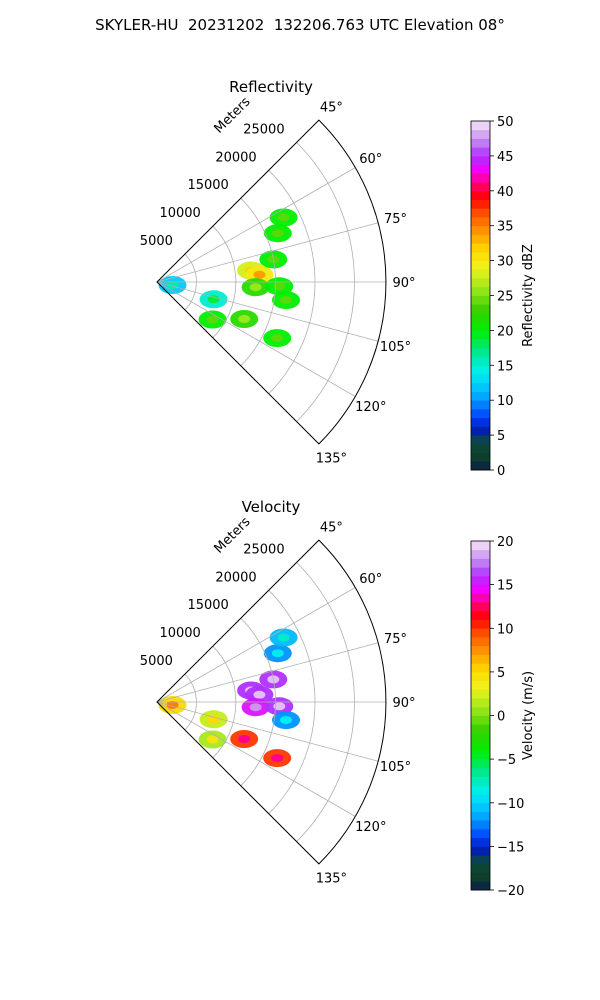  I want to click on azimuth-tick-label: 75°, so click(395, 639).